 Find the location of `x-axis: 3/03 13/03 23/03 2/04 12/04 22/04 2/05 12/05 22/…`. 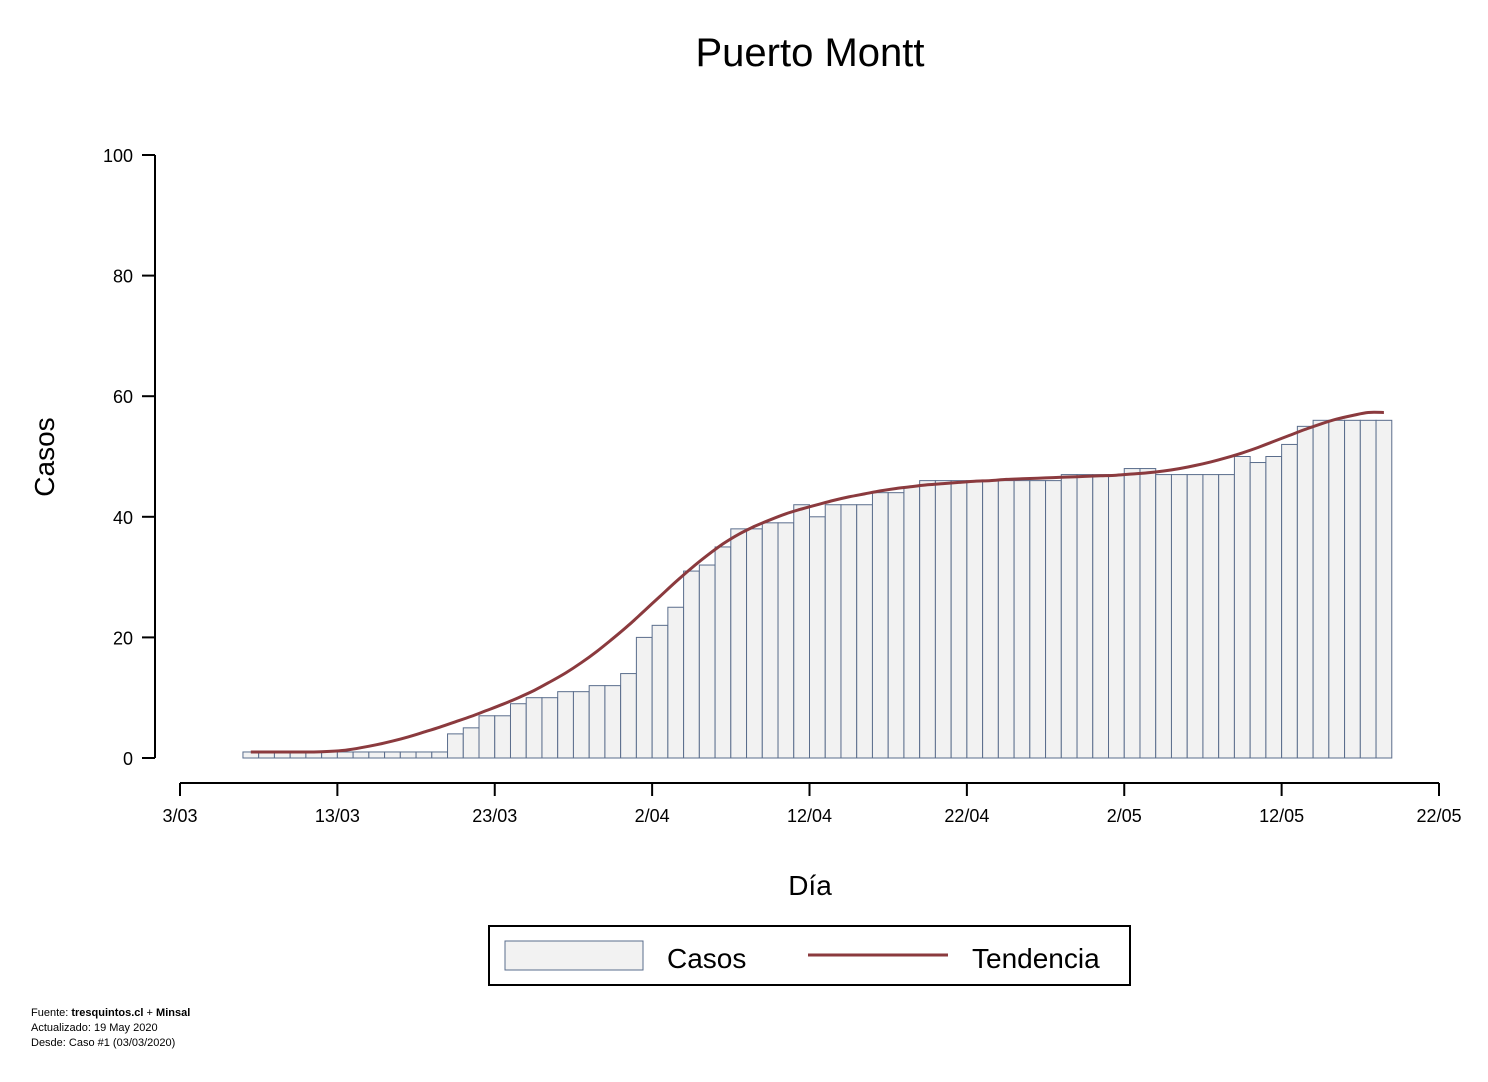

x-axis: 3/03 13/03 23/03 2/04 12/04 22/04 2/05 12/05 22/… is located at coordinates (812, 804).